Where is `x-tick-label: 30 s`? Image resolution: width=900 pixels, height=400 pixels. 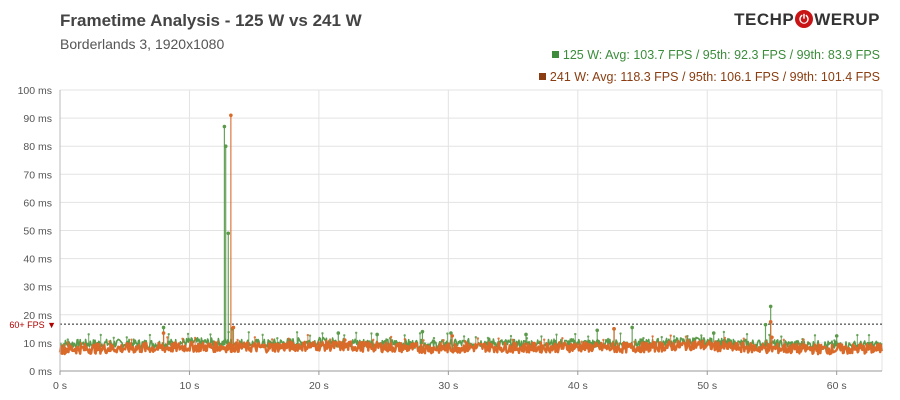
x-tick-label: 30 s is located at coordinates (448, 386).